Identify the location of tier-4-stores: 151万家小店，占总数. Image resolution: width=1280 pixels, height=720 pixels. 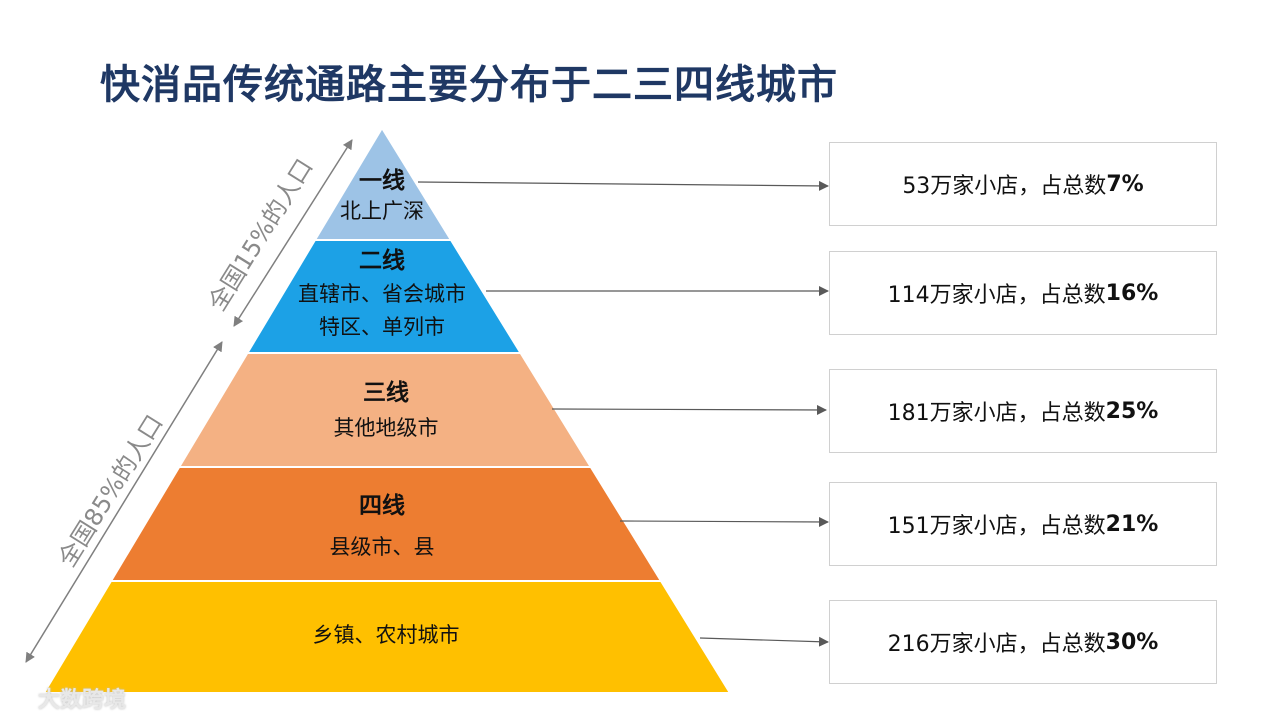
(996, 526).